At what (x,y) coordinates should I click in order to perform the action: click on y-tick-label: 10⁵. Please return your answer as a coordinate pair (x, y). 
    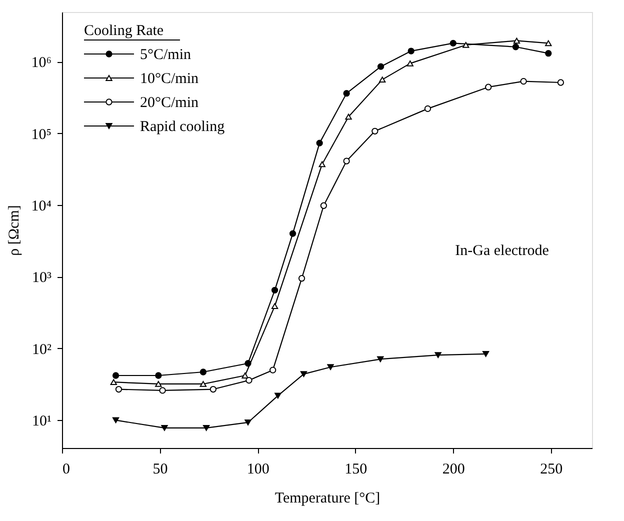
    Looking at the image, I should click on (41, 134).